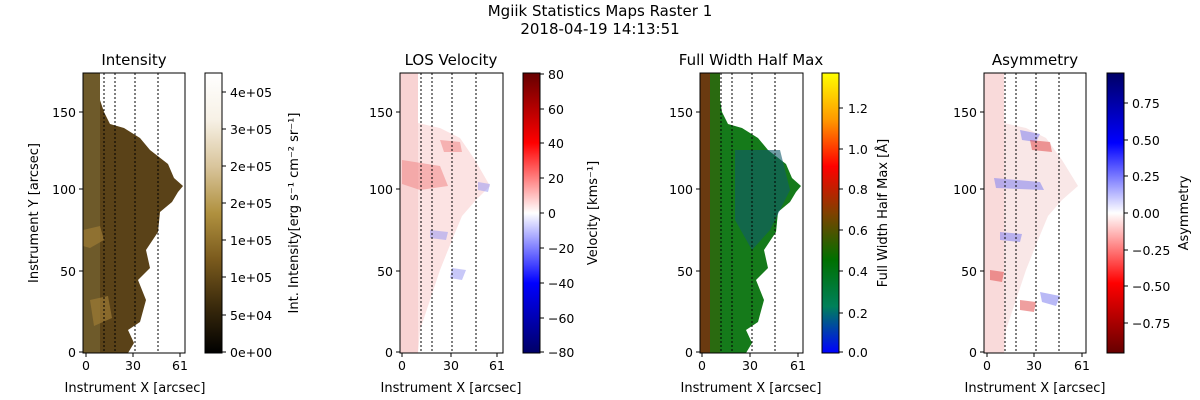  I want to click on colorbar-tick-label: 0.2, so click(858, 313).